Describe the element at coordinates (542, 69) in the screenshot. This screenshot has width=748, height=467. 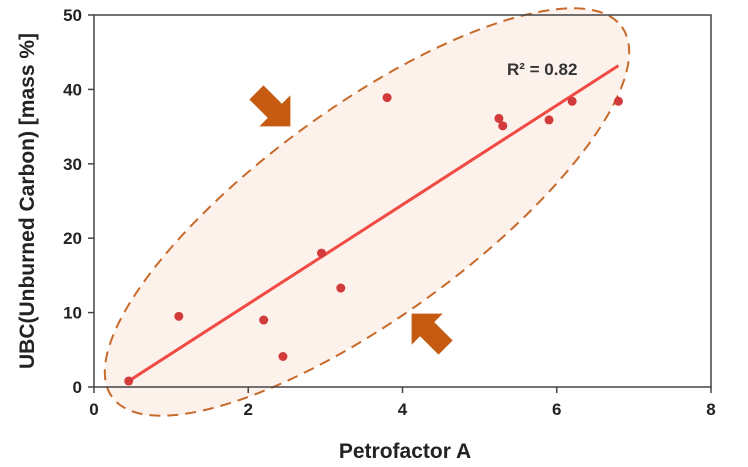
I see `r-squared-annotation: R² = 0.82` at that location.